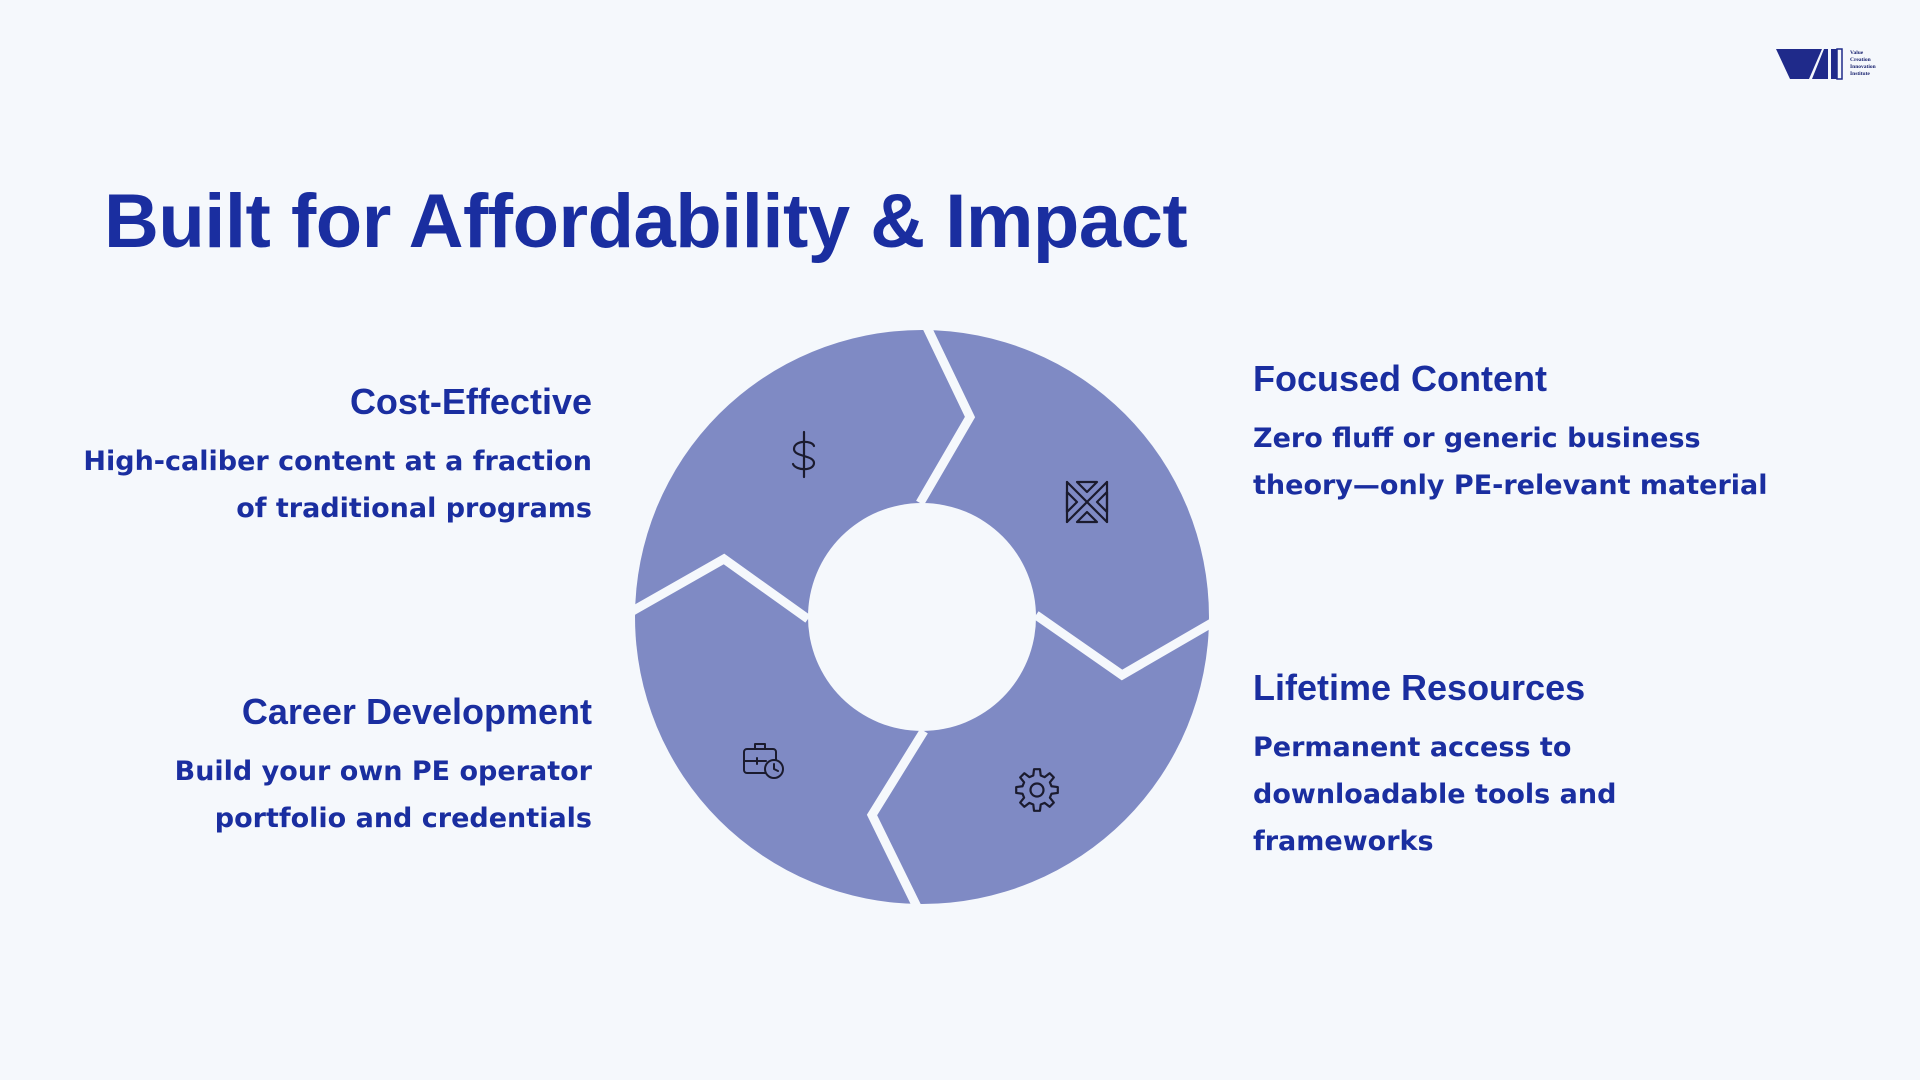 The width and height of the screenshot is (1920, 1080). I want to click on segment-divider-bottom, so click(897, 823).